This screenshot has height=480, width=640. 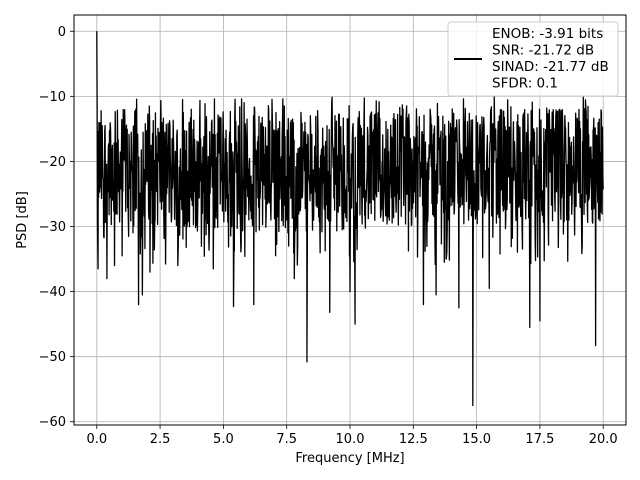 I want to click on x-tick-label: 7.5, so click(x=286, y=439).